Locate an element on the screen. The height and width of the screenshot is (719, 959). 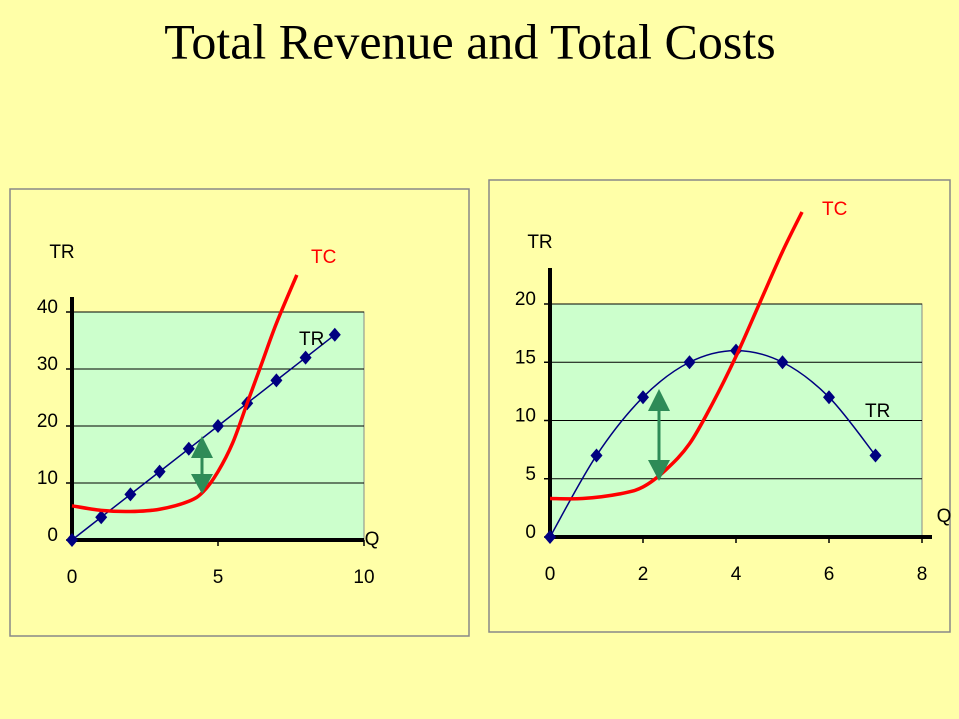
x-tick-label: 6 is located at coordinates (829, 574).